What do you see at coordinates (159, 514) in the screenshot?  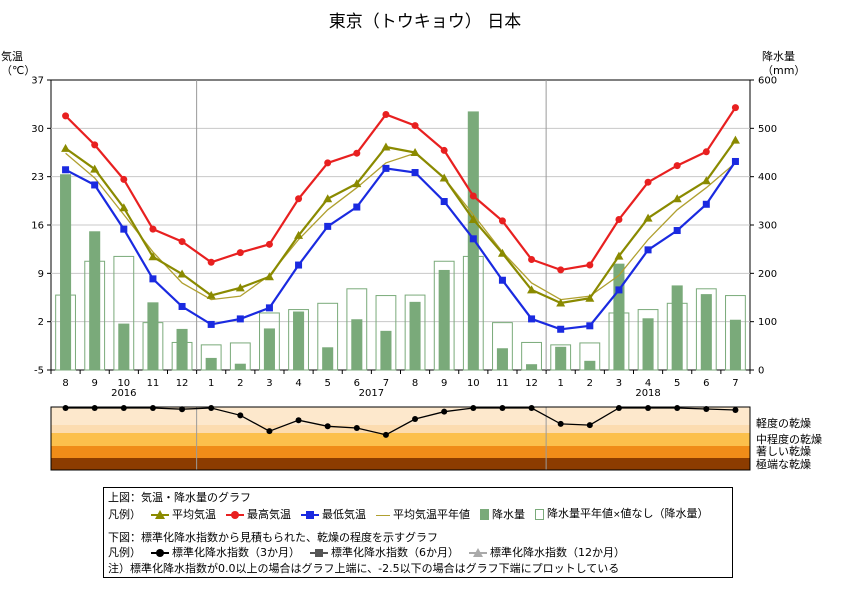 I see `legend-avg-swatch` at bounding box center [159, 514].